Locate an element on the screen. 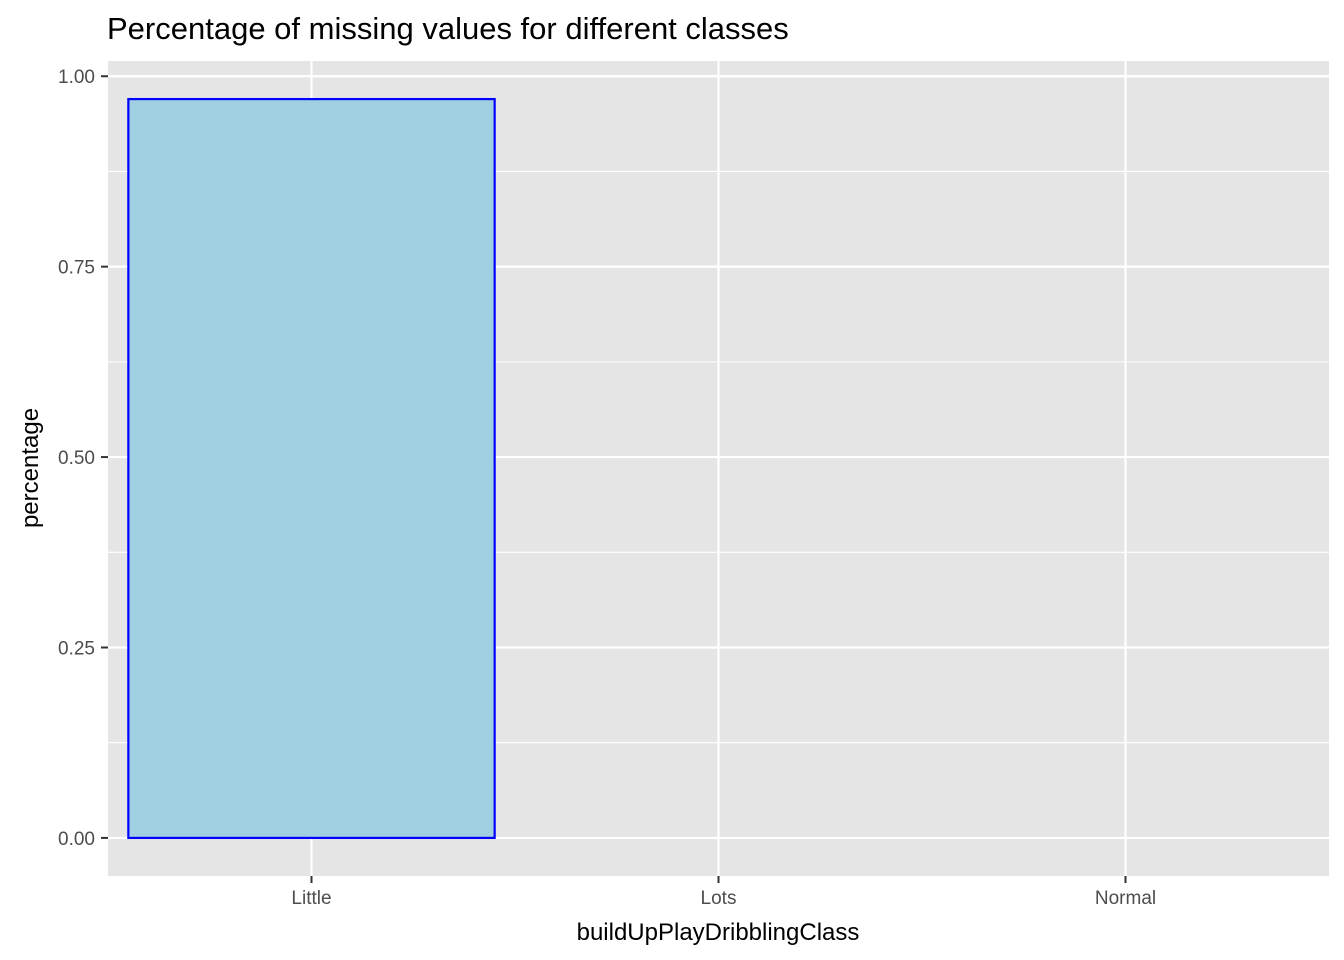 Image resolution: width=1344 pixels, height=960 pixels. y-tick-label: 0.50 is located at coordinates (76, 458).